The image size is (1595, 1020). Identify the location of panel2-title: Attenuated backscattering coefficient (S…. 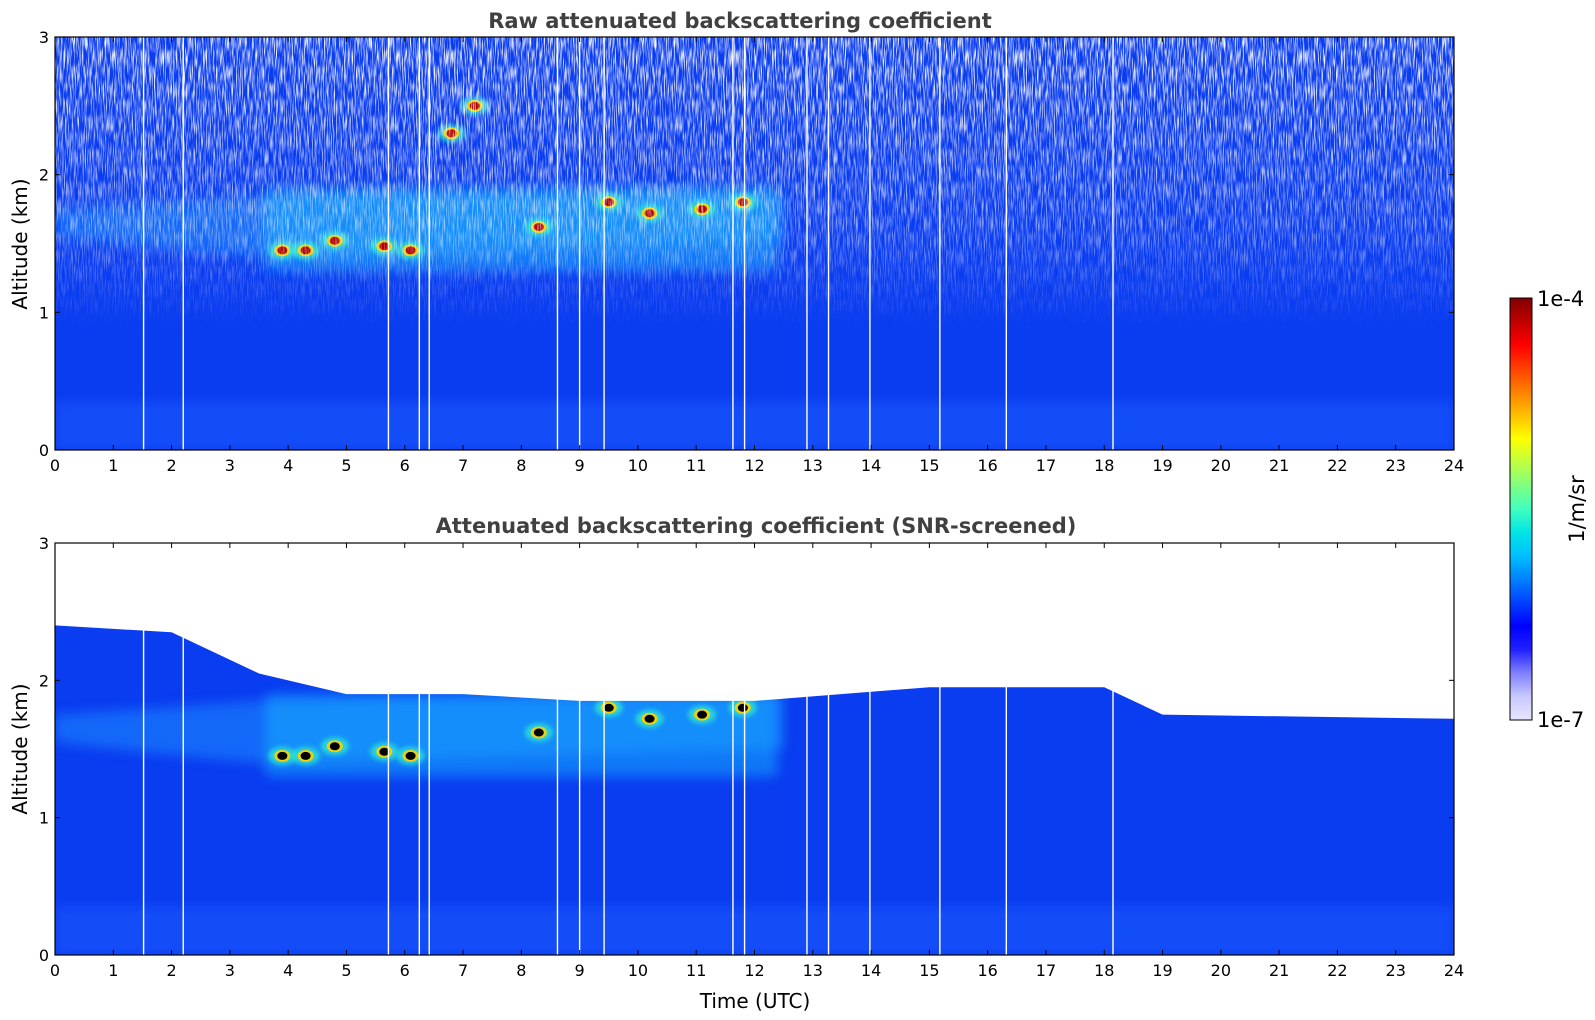
(756, 526).